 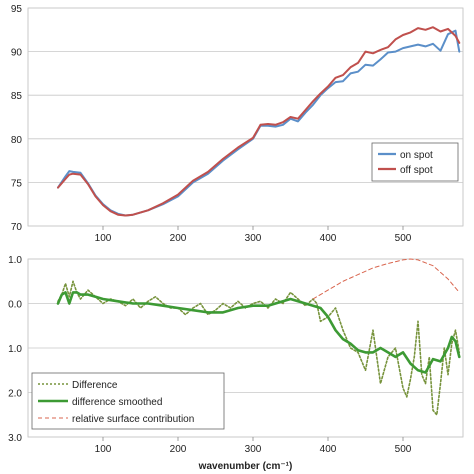 I want to click on y-tick-label: 85, so click(x=17, y=96).